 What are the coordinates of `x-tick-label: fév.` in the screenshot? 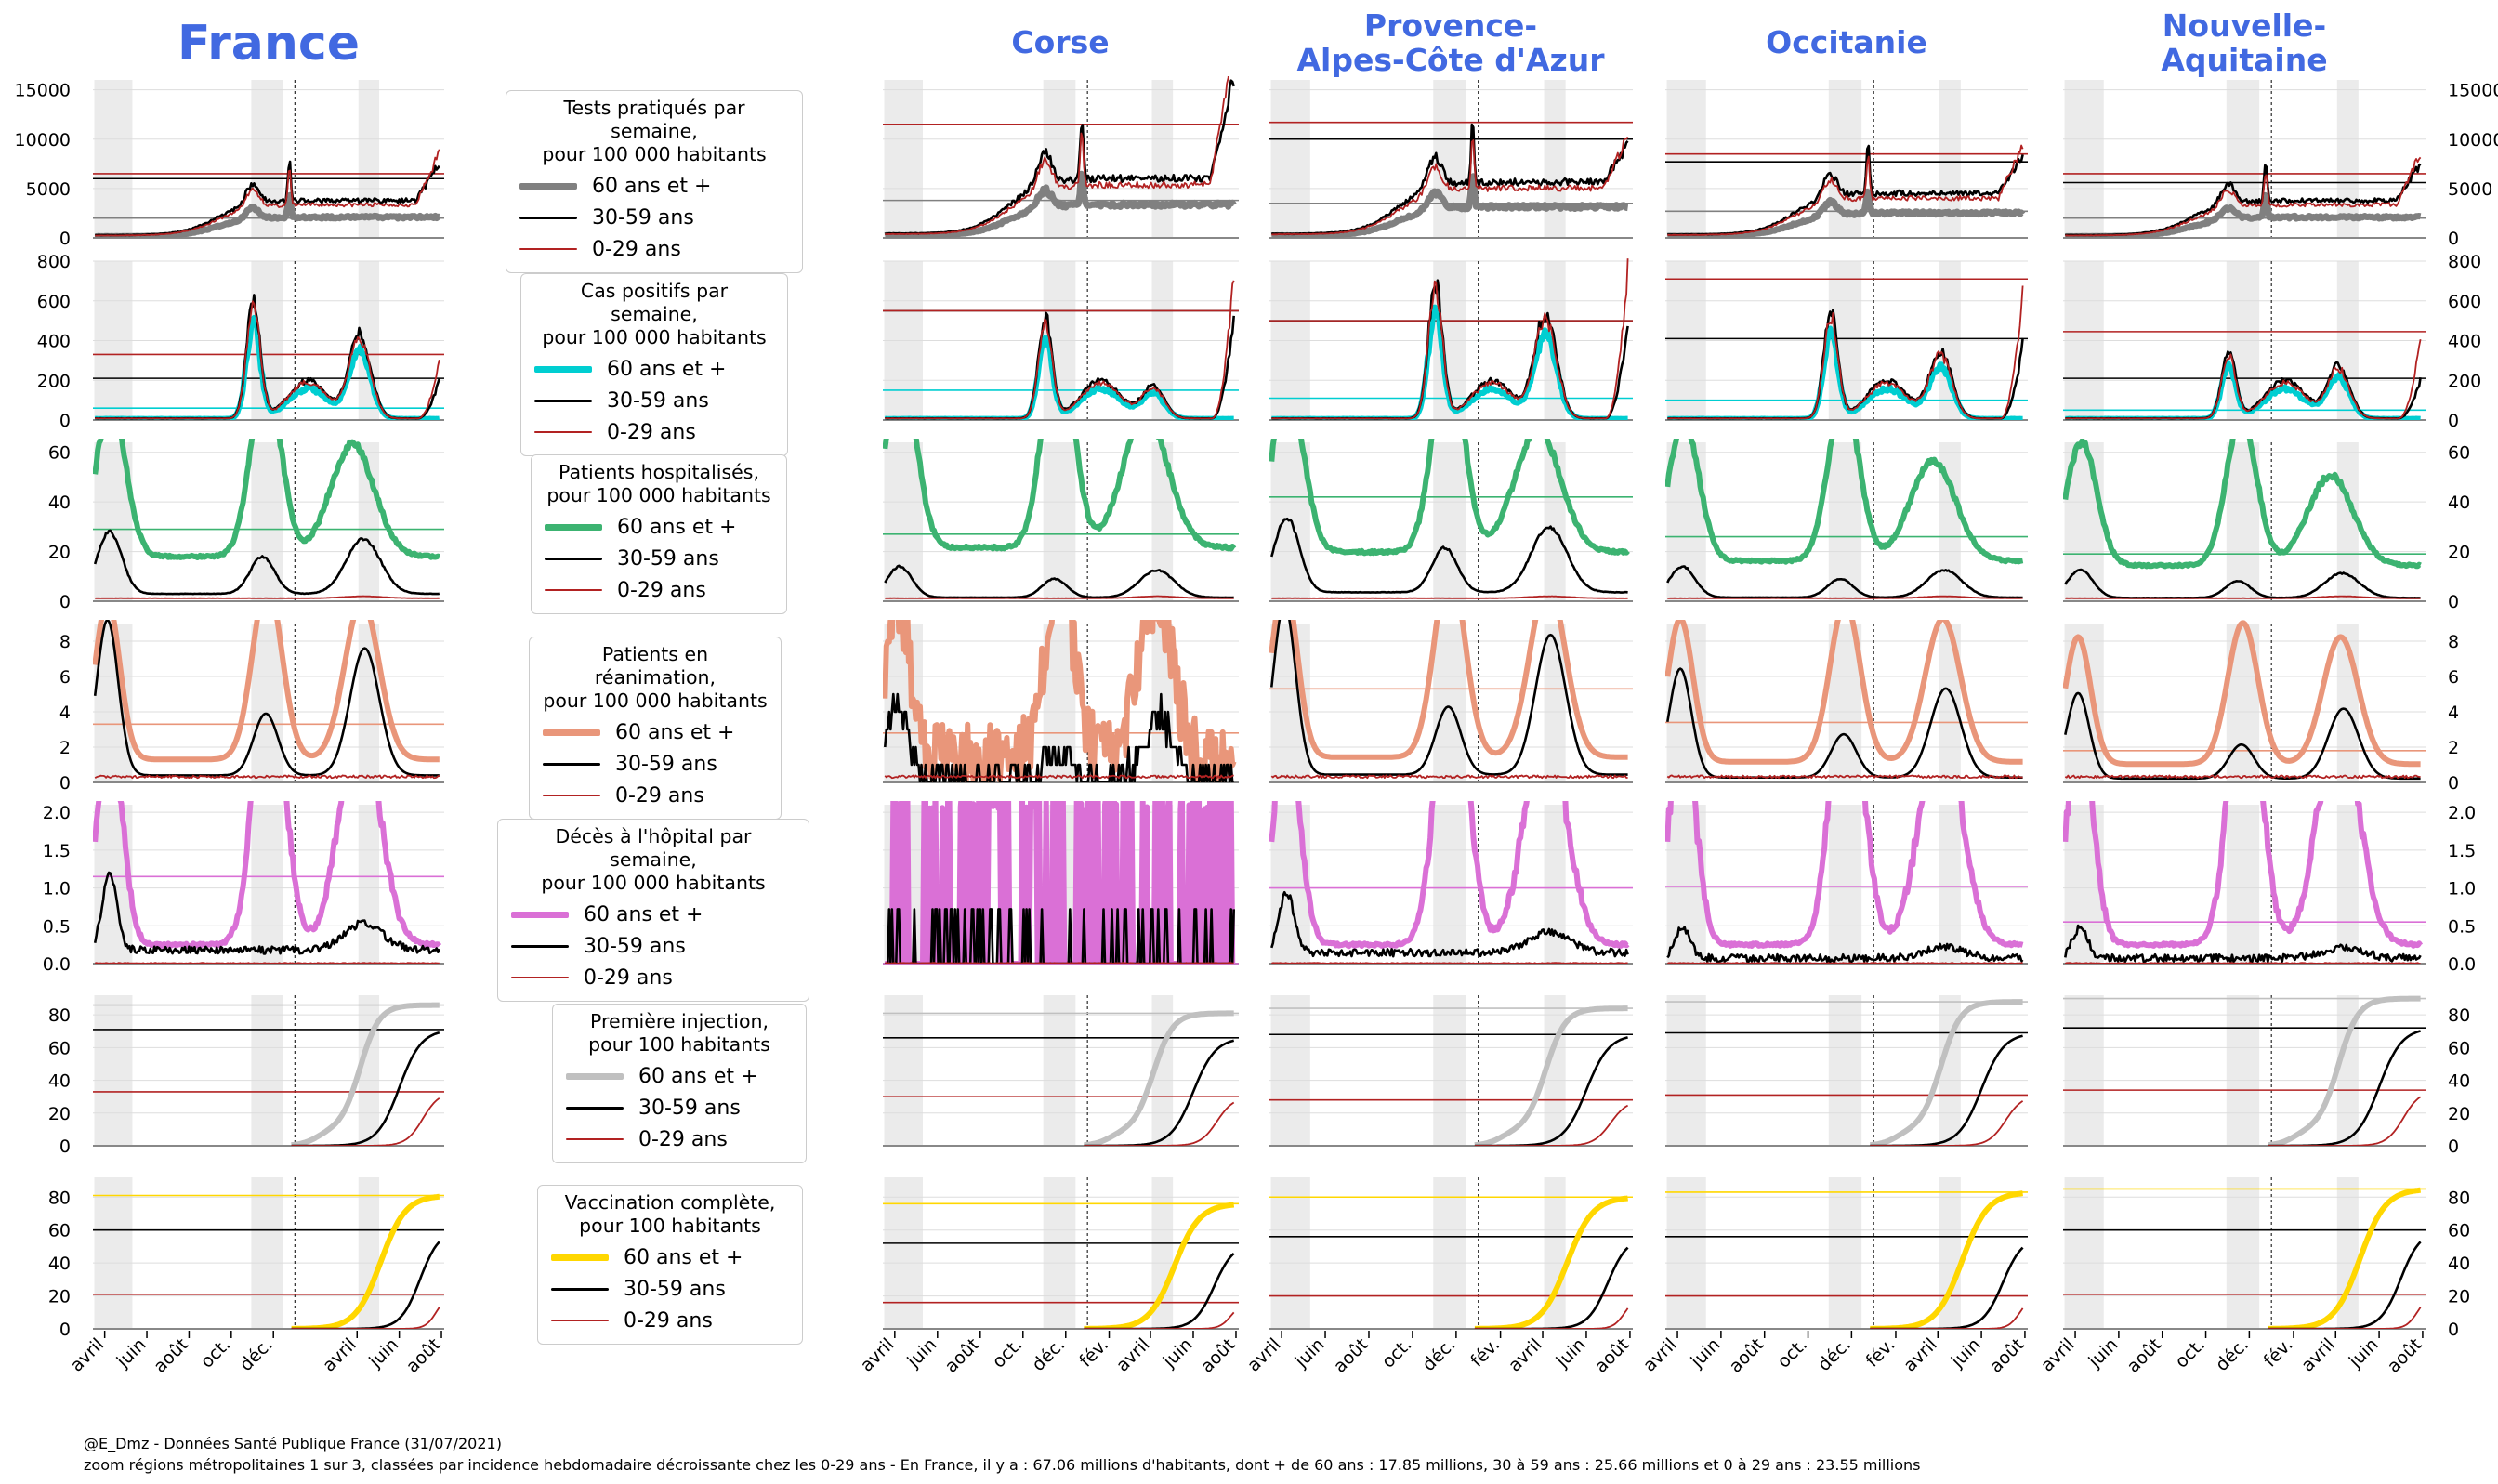 It's located at (1485, 1353).